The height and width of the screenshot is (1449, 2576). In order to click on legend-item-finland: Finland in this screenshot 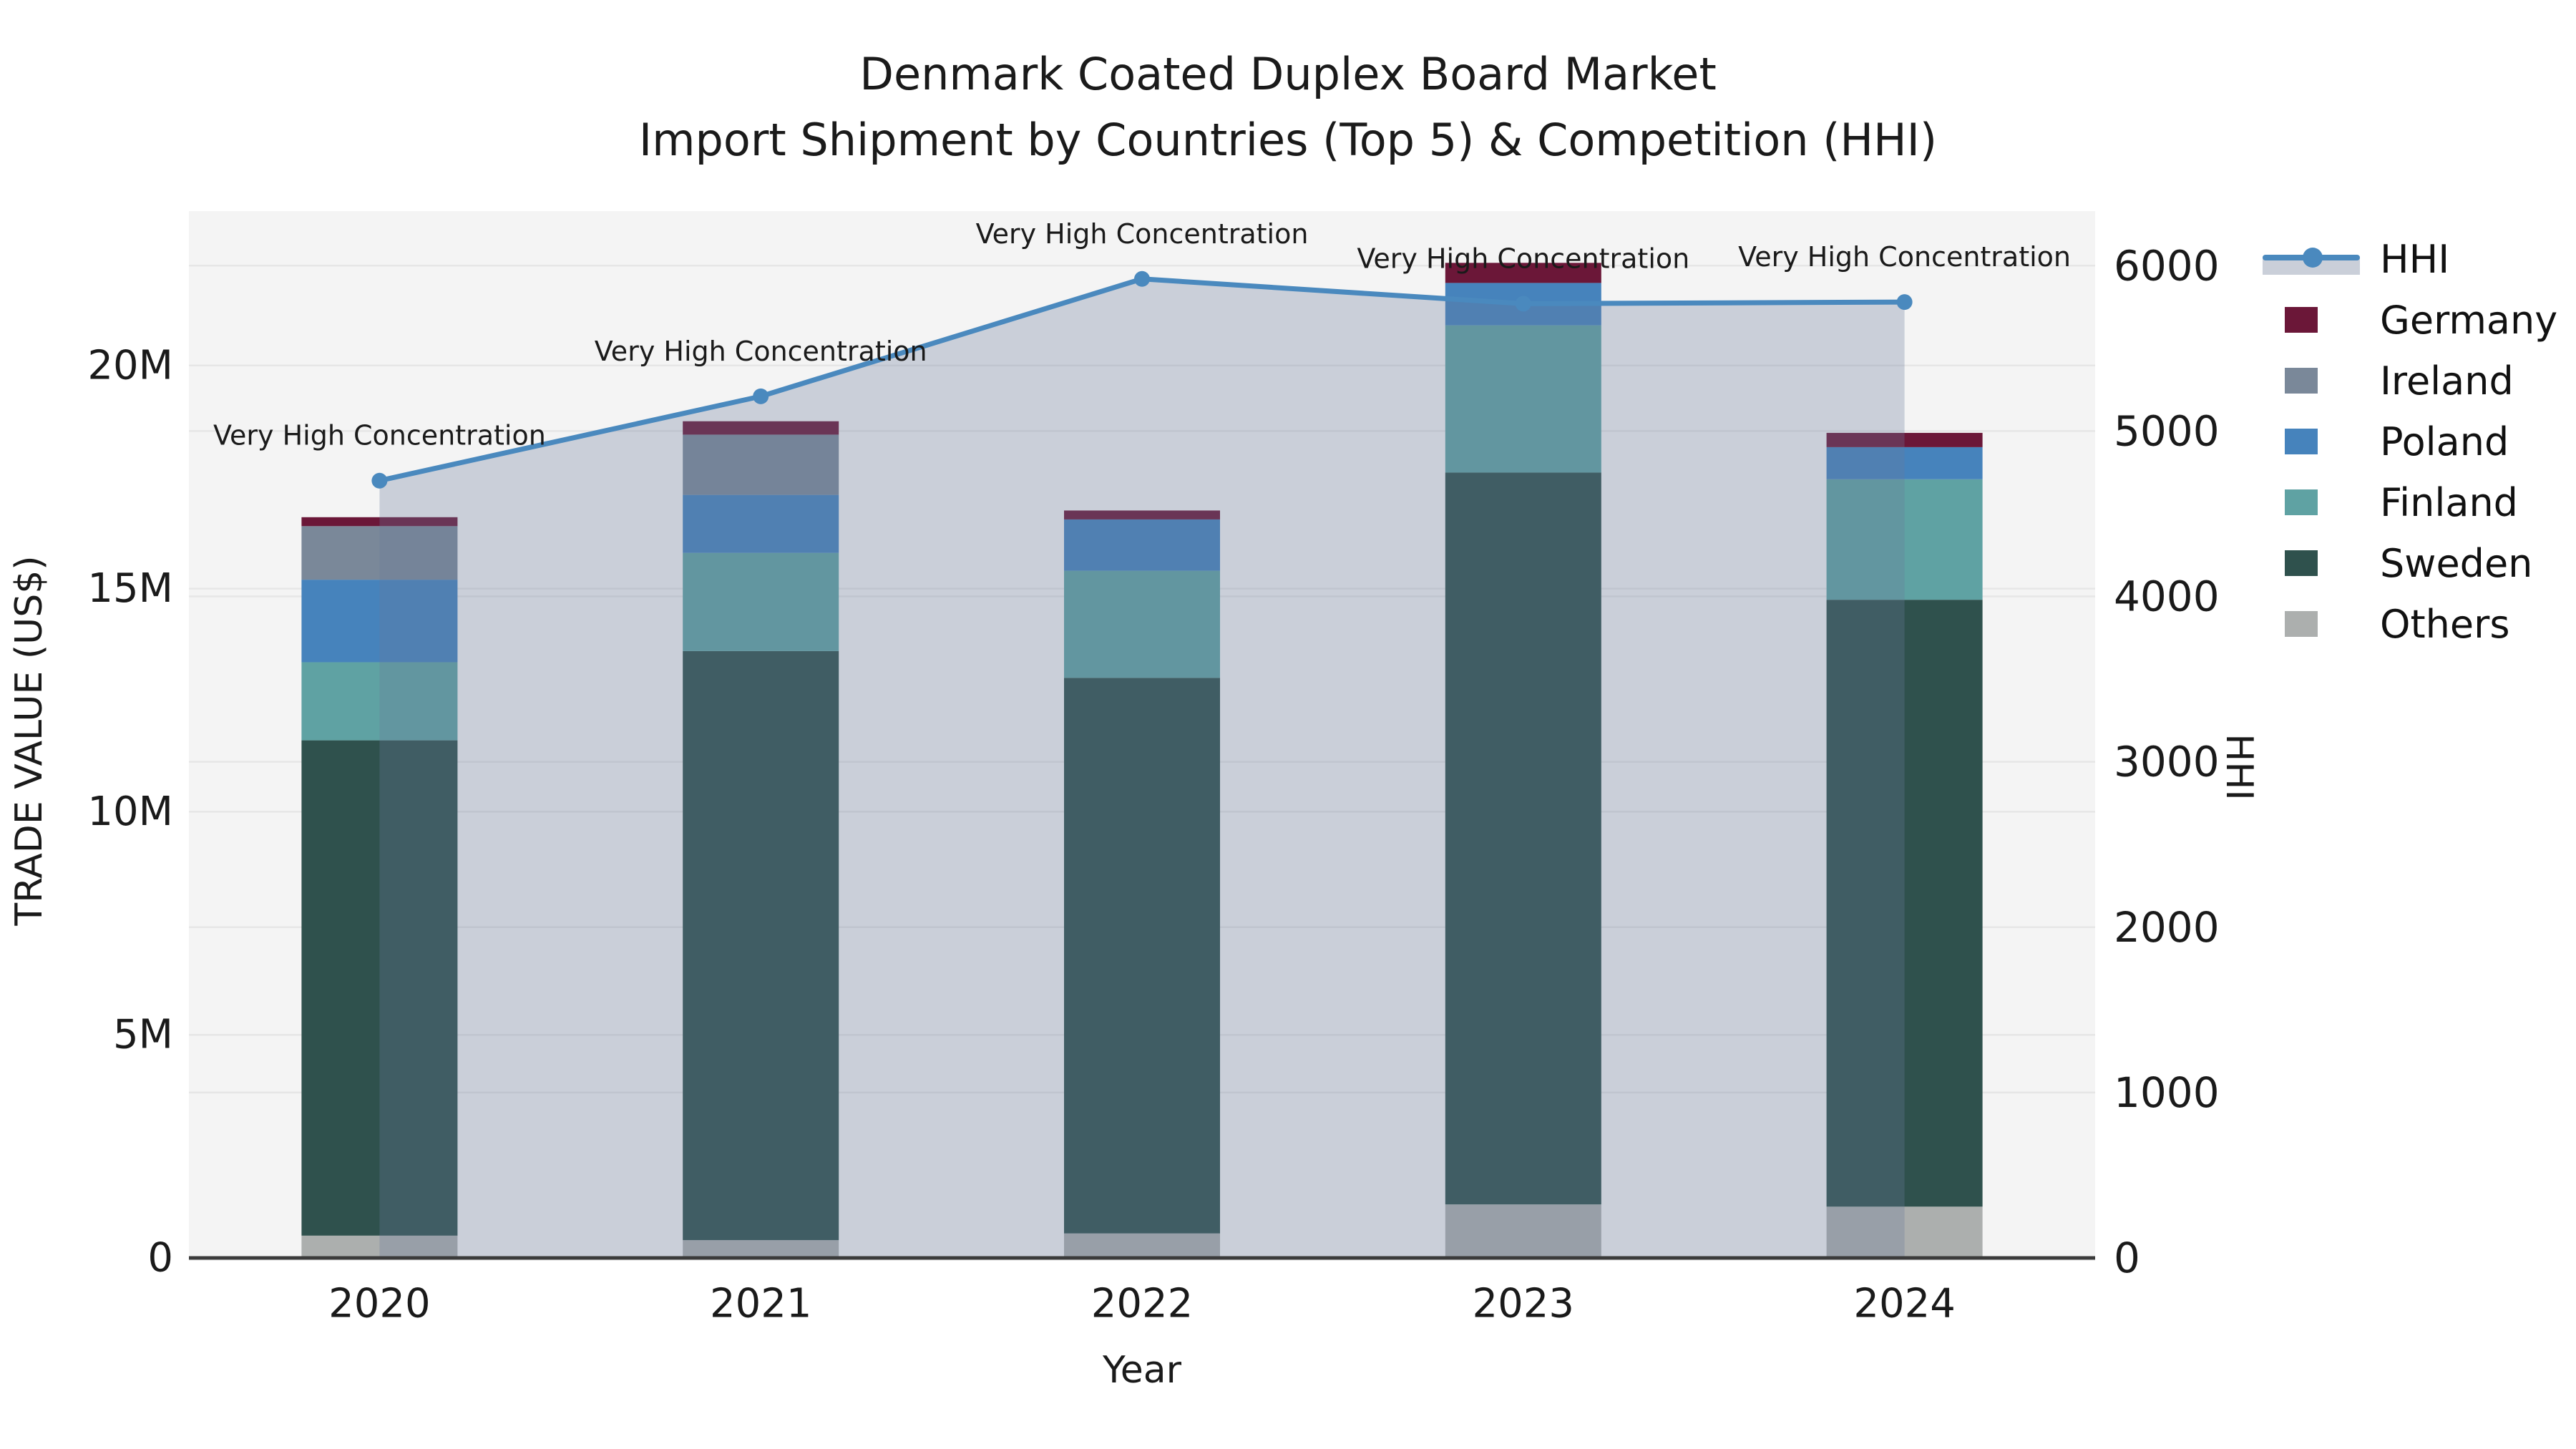, I will do `click(2409, 502)`.